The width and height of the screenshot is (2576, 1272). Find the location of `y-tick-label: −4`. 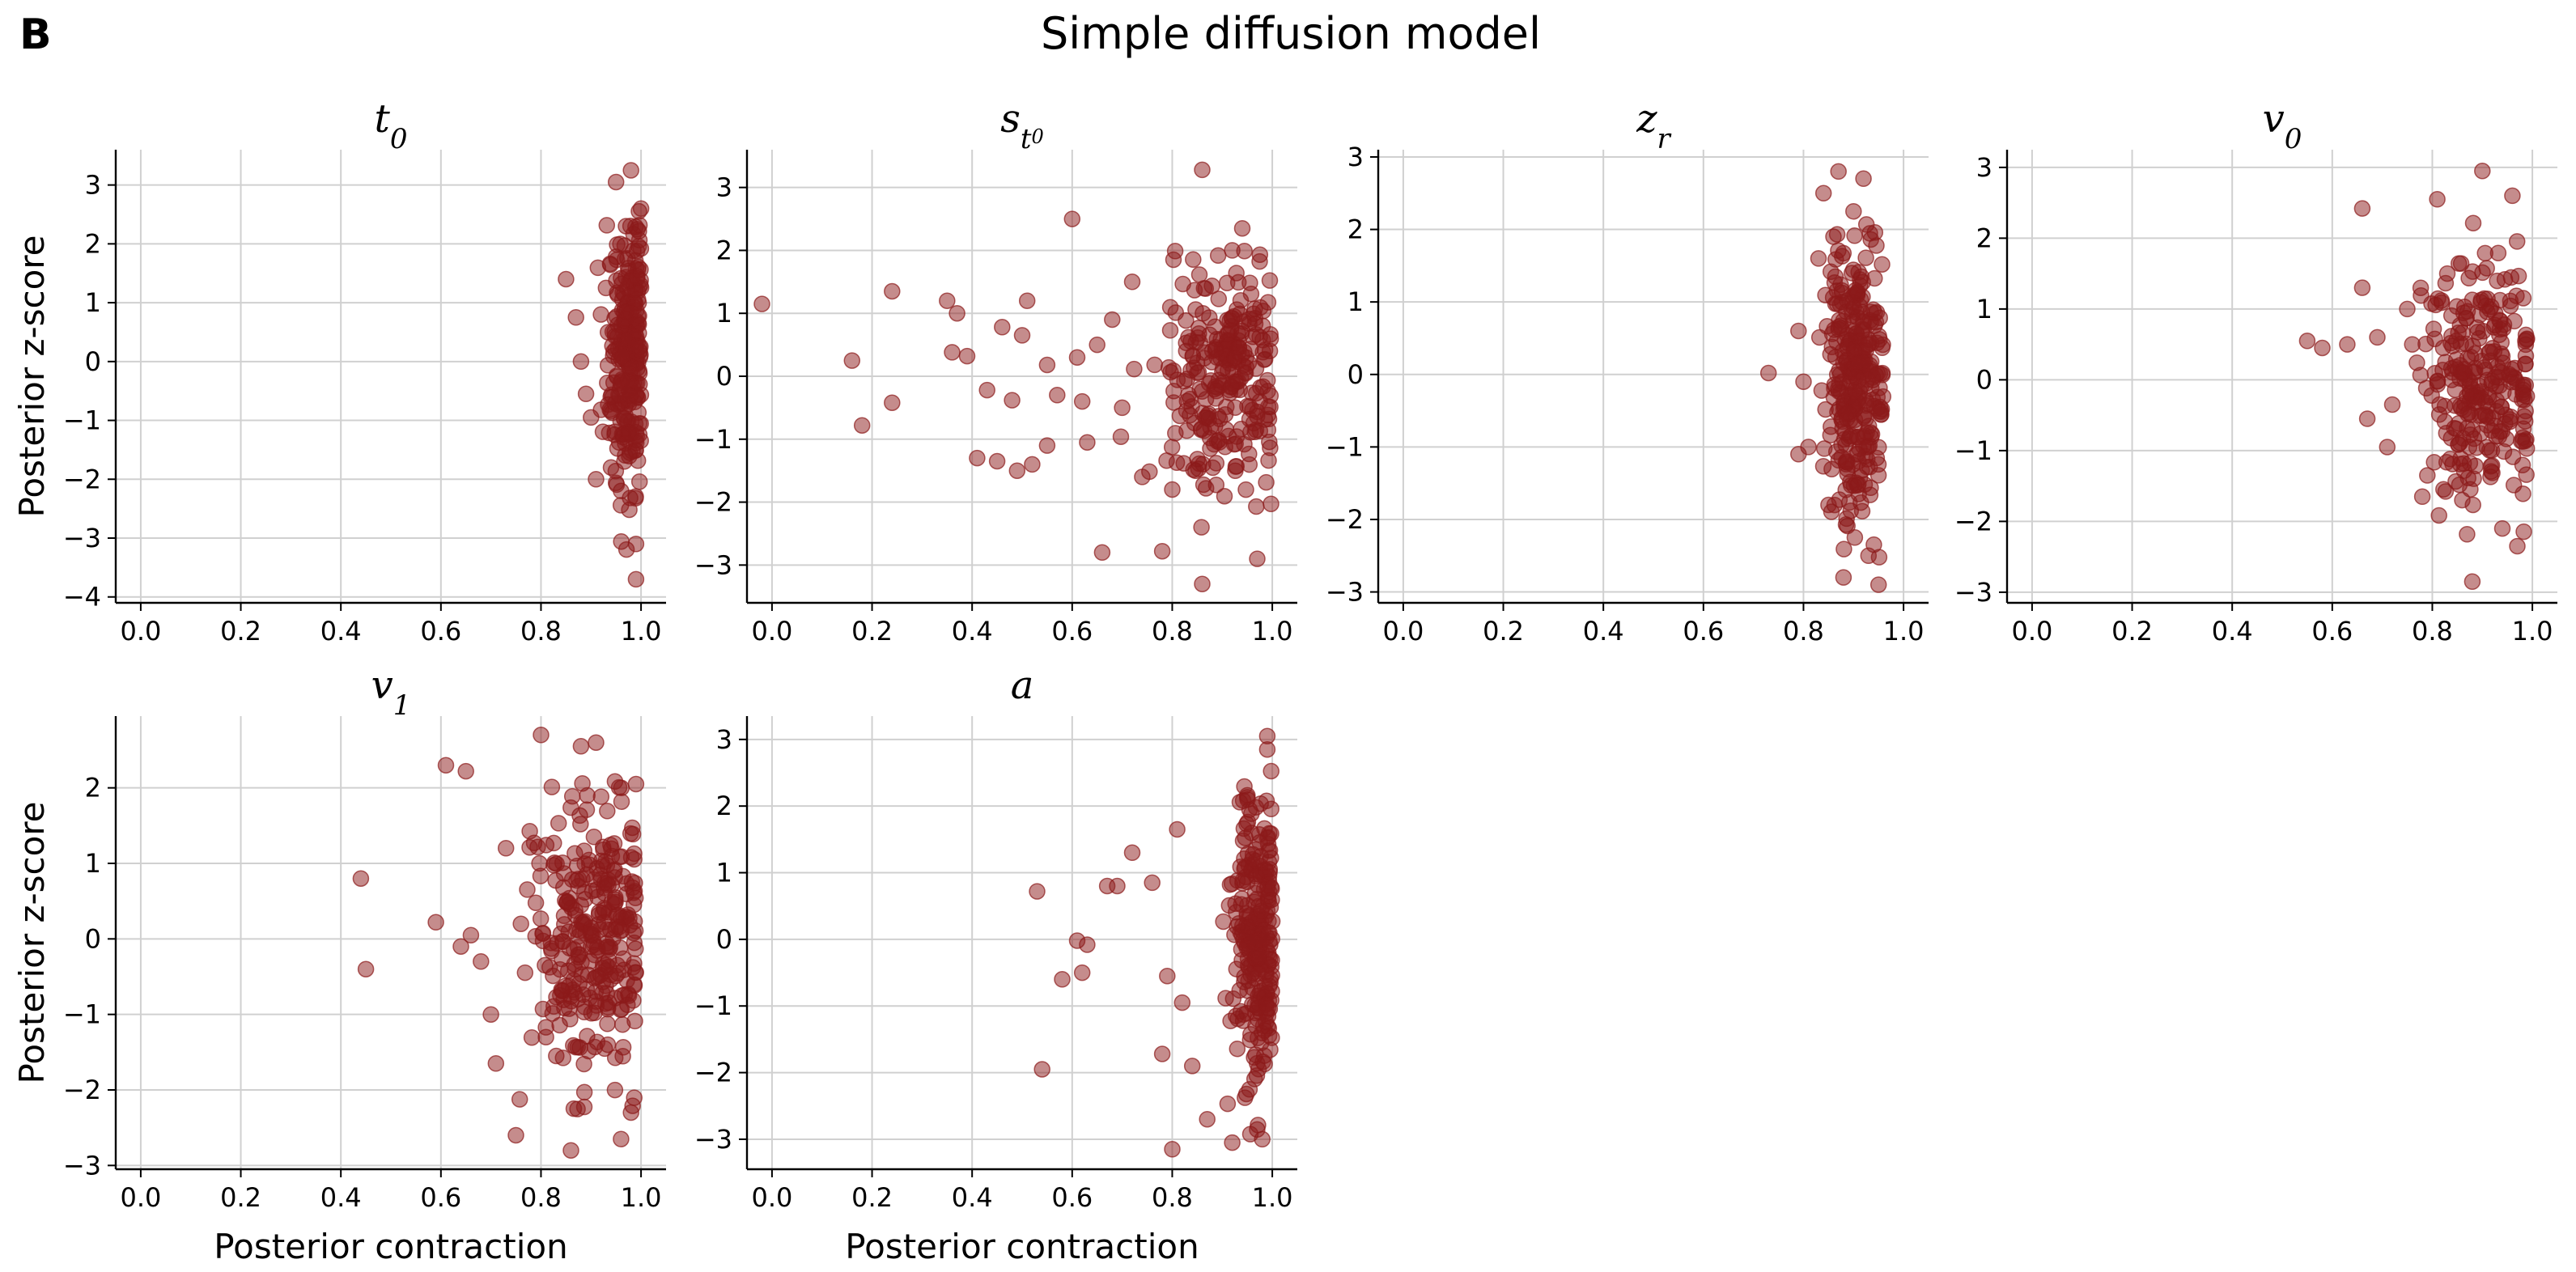

y-tick-label: −4 is located at coordinates (82, 598).